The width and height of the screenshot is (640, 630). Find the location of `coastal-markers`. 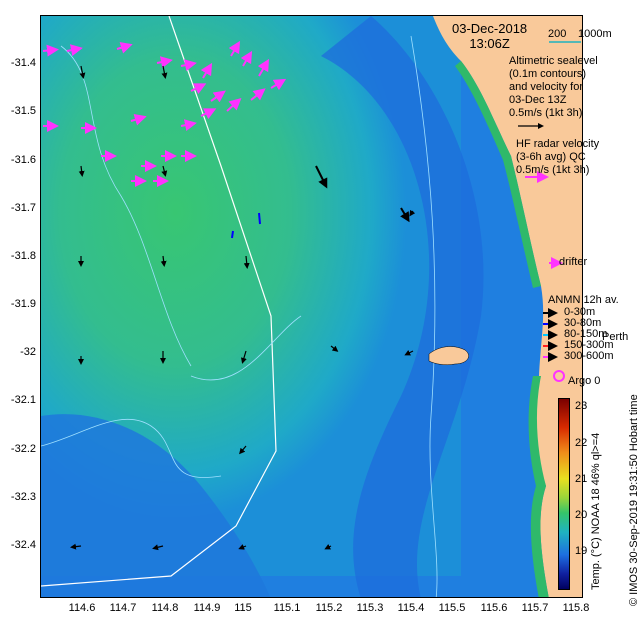

coastal-markers is located at coordinates (557, 319).